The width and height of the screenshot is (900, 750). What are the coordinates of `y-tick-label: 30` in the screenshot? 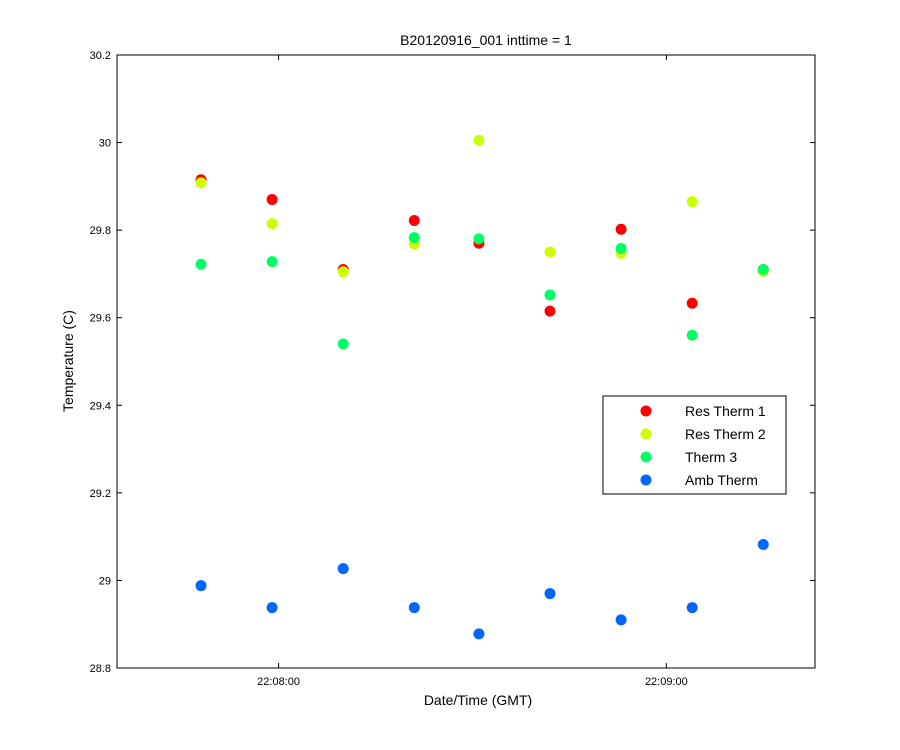 It's located at (105, 144).